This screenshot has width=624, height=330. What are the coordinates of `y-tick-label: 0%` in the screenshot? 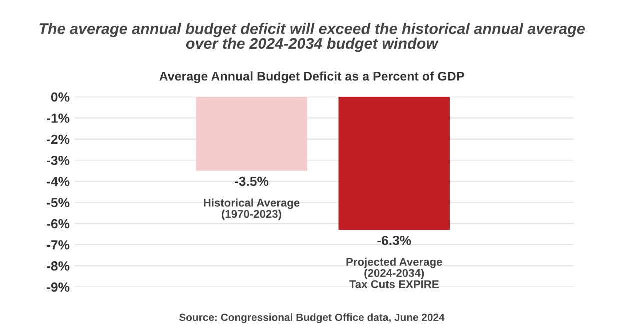 It's located at (60, 97).